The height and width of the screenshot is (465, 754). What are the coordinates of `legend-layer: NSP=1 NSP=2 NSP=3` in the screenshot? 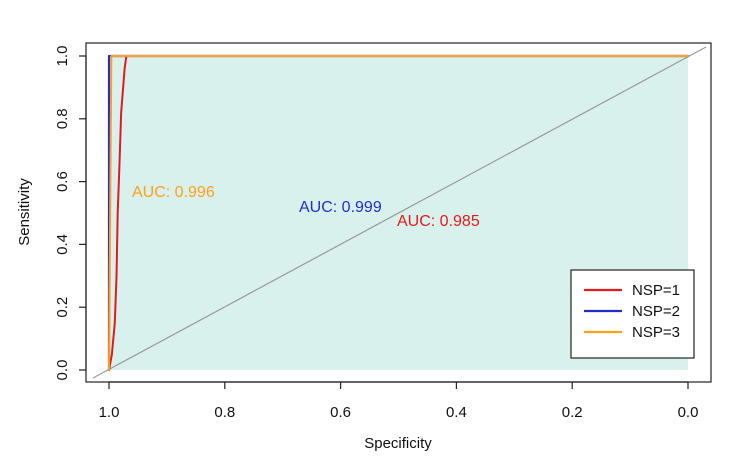 It's located at (632, 314).